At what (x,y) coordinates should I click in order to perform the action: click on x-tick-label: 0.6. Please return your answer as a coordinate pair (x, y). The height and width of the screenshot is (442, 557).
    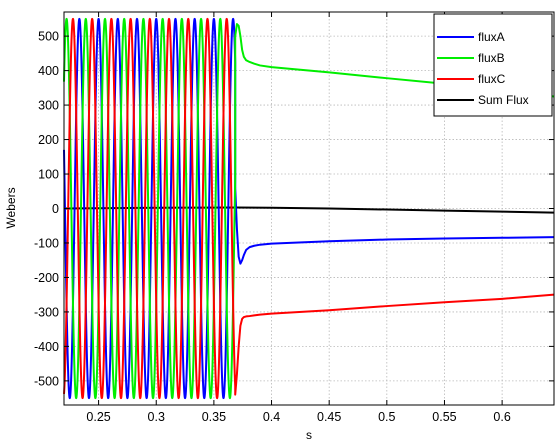
    Looking at the image, I should click on (501, 417).